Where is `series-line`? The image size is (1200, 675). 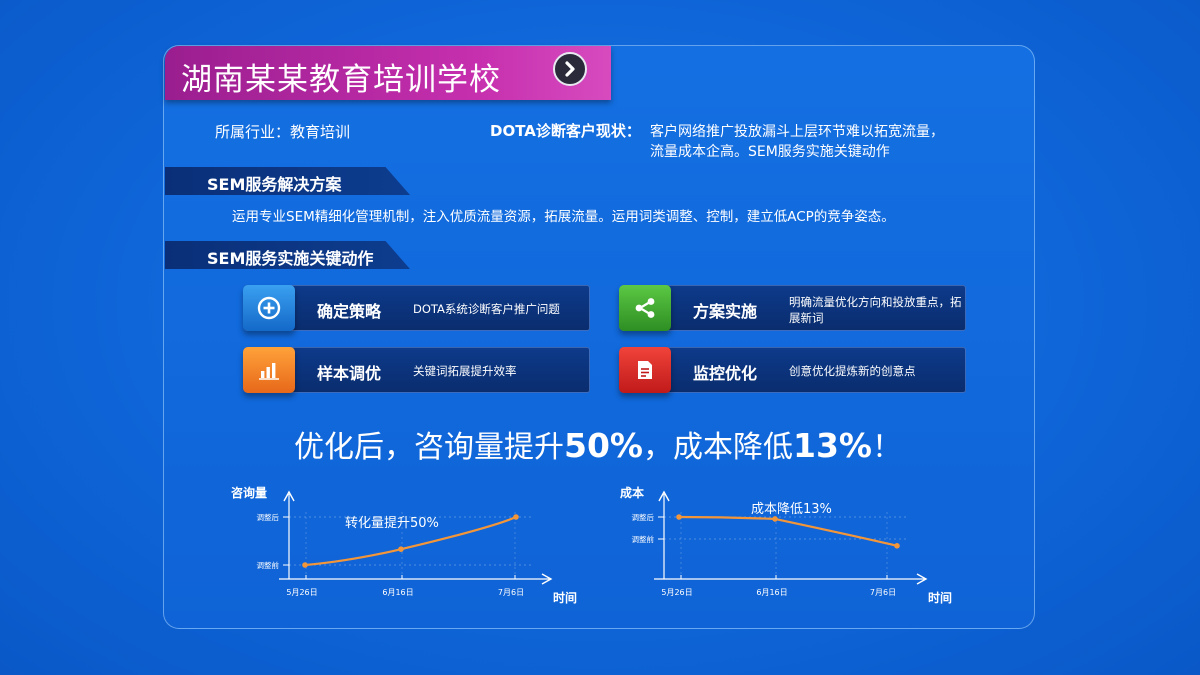 series-line is located at coordinates (788, 531).